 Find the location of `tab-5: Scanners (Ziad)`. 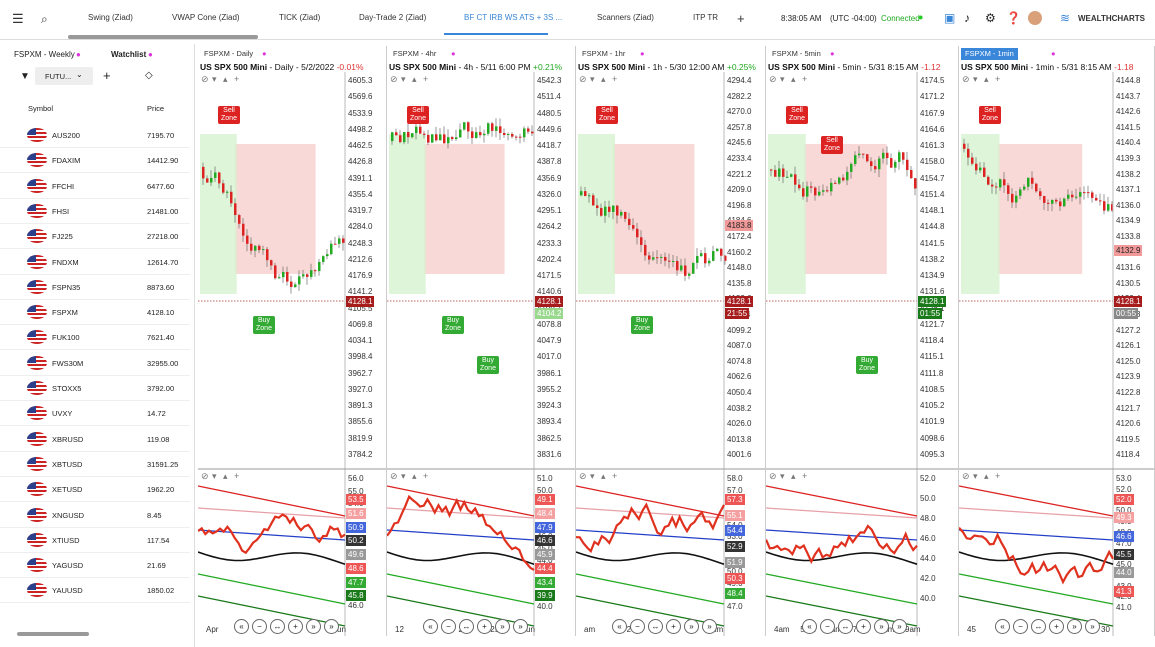

tab-5: Scanners (Ziad) is located at coordinates (625, 17).